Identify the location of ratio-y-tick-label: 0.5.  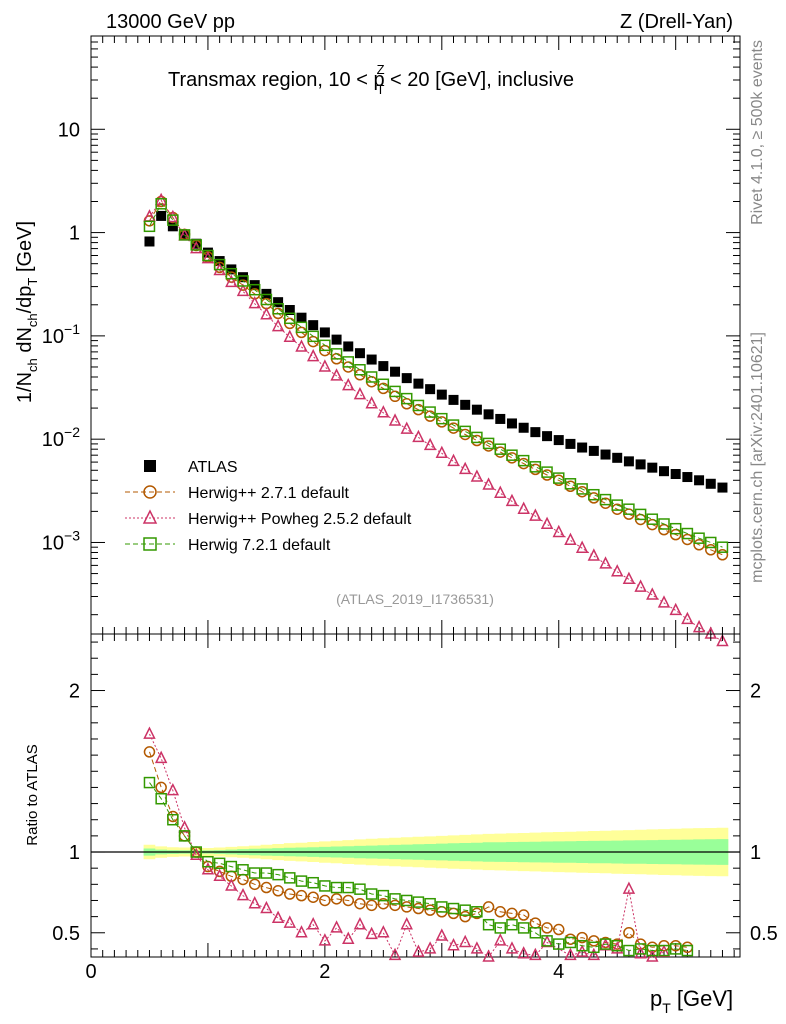
(66, 934).